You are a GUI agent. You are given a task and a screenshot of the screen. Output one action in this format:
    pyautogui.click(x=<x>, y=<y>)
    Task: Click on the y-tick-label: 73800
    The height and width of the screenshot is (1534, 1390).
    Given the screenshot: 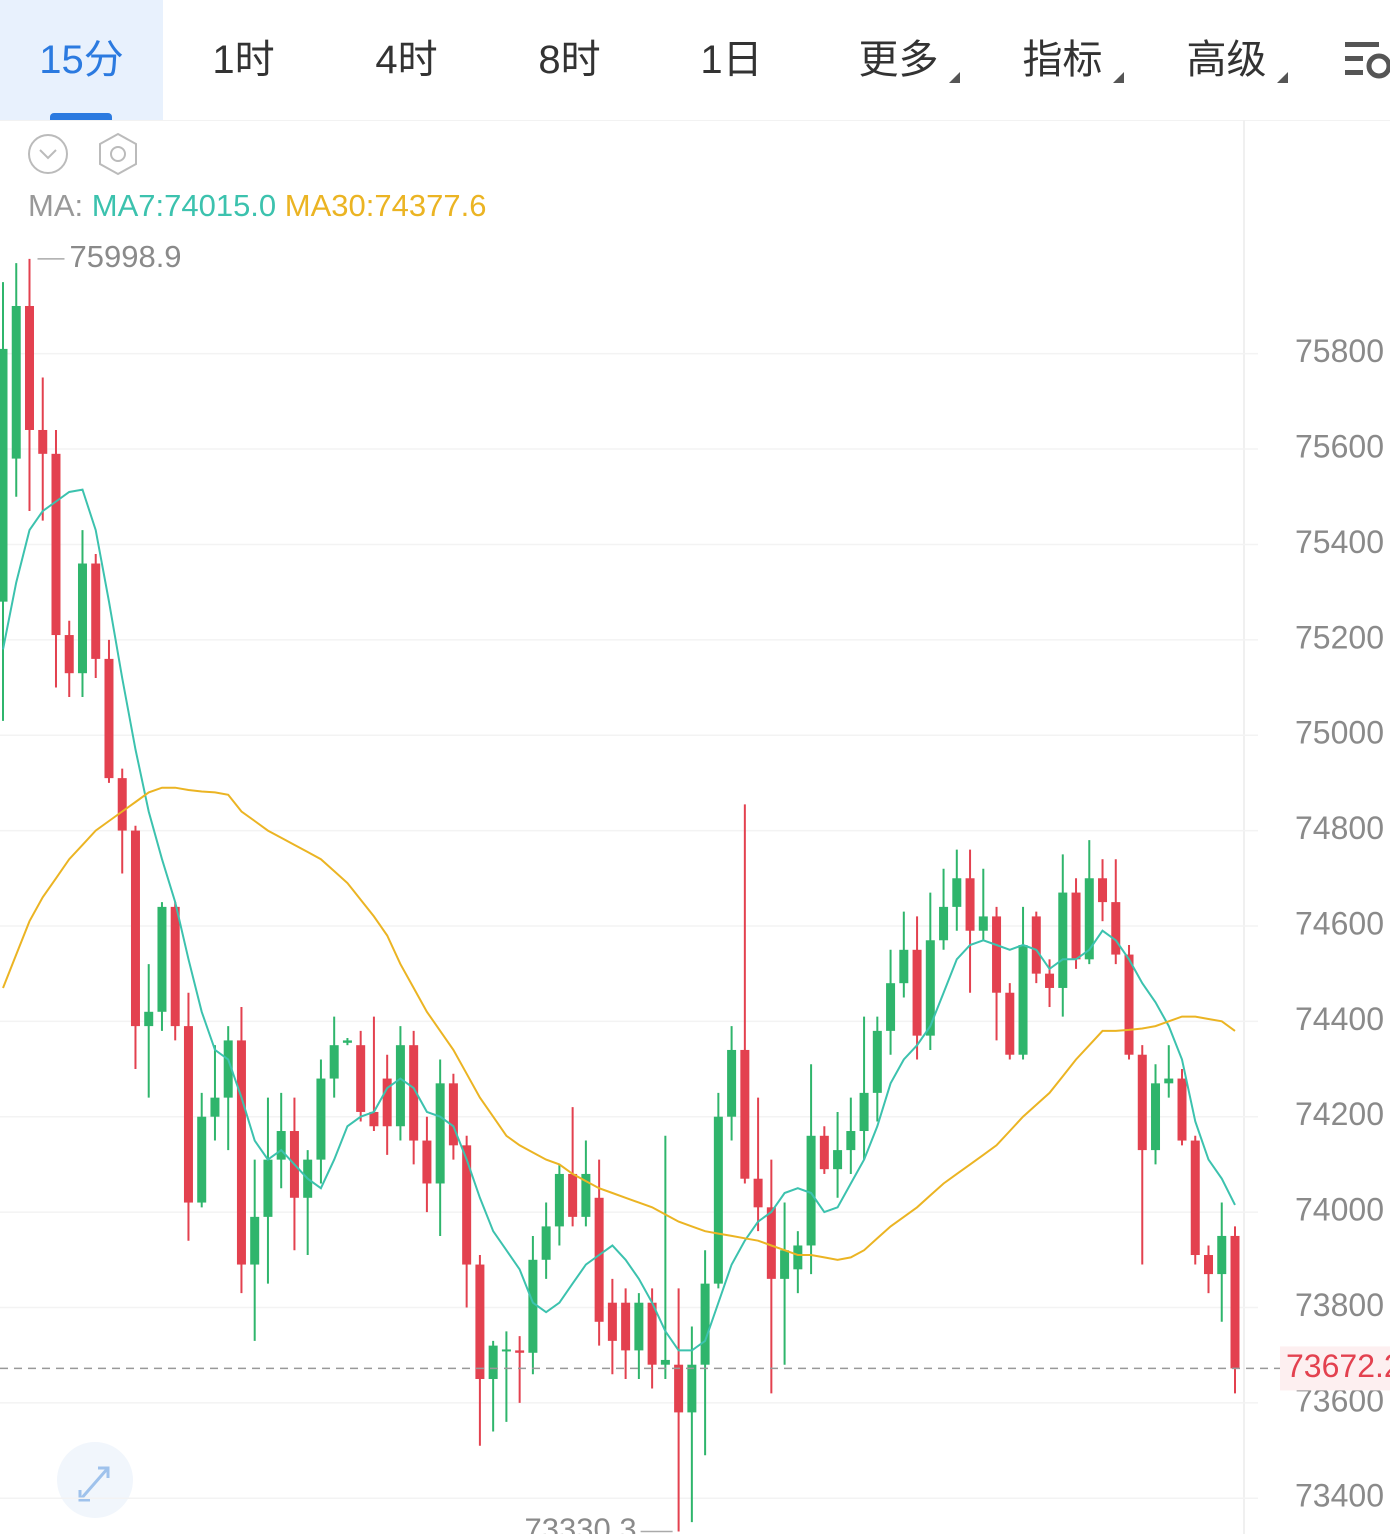 What is the action you would take?
    pyautogui.click(x=1339, y=1305)
    